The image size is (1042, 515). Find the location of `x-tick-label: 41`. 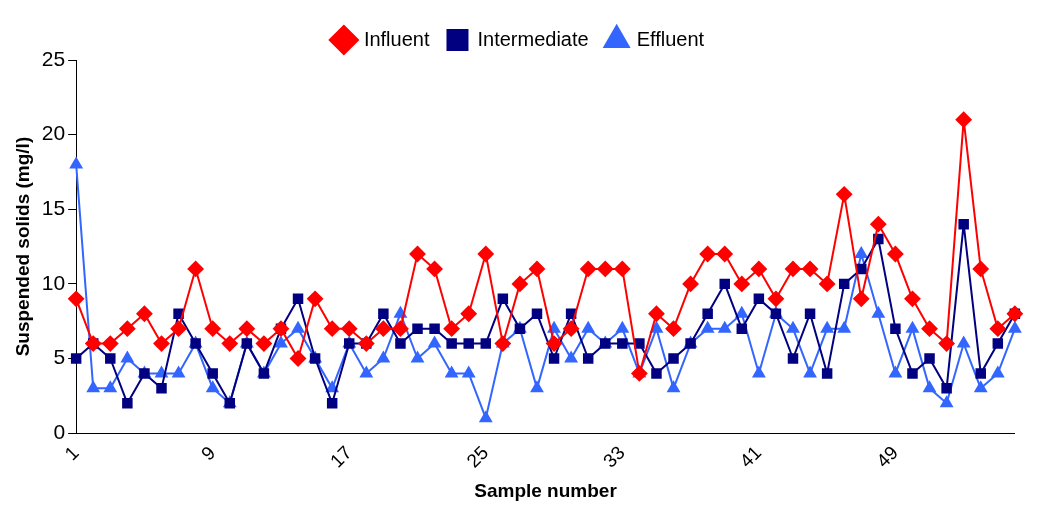

x-tick-label: 41 is located at coordinates (750, 456).